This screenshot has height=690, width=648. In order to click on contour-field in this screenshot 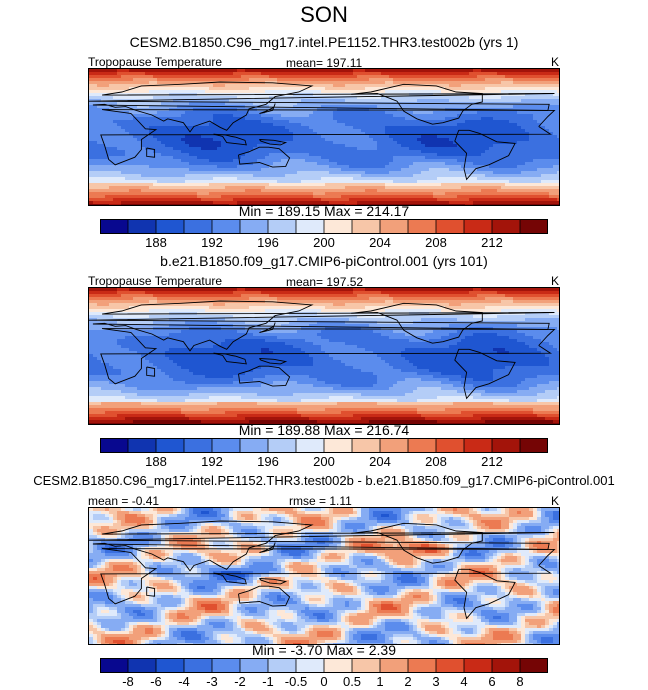, I will do `click(324, 137)`.